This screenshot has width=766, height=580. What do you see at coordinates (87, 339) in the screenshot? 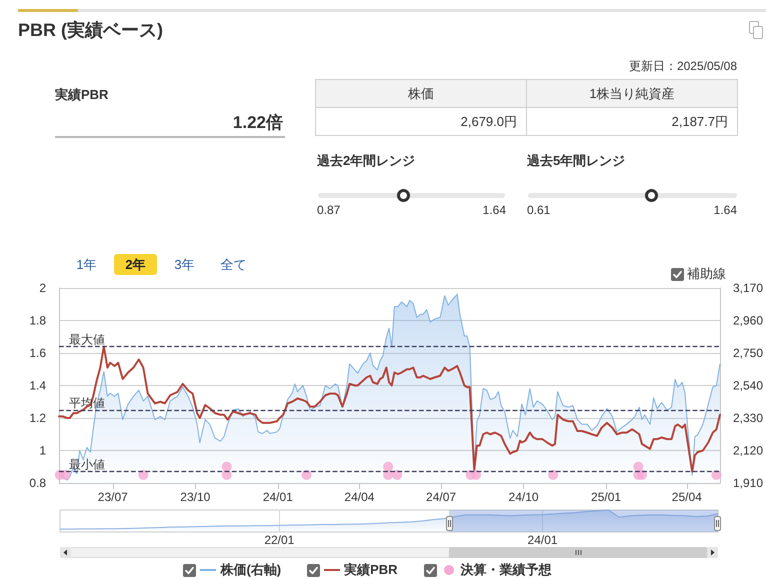
I see `ref-line-label: 最大値` at bounding box center [87, 339].